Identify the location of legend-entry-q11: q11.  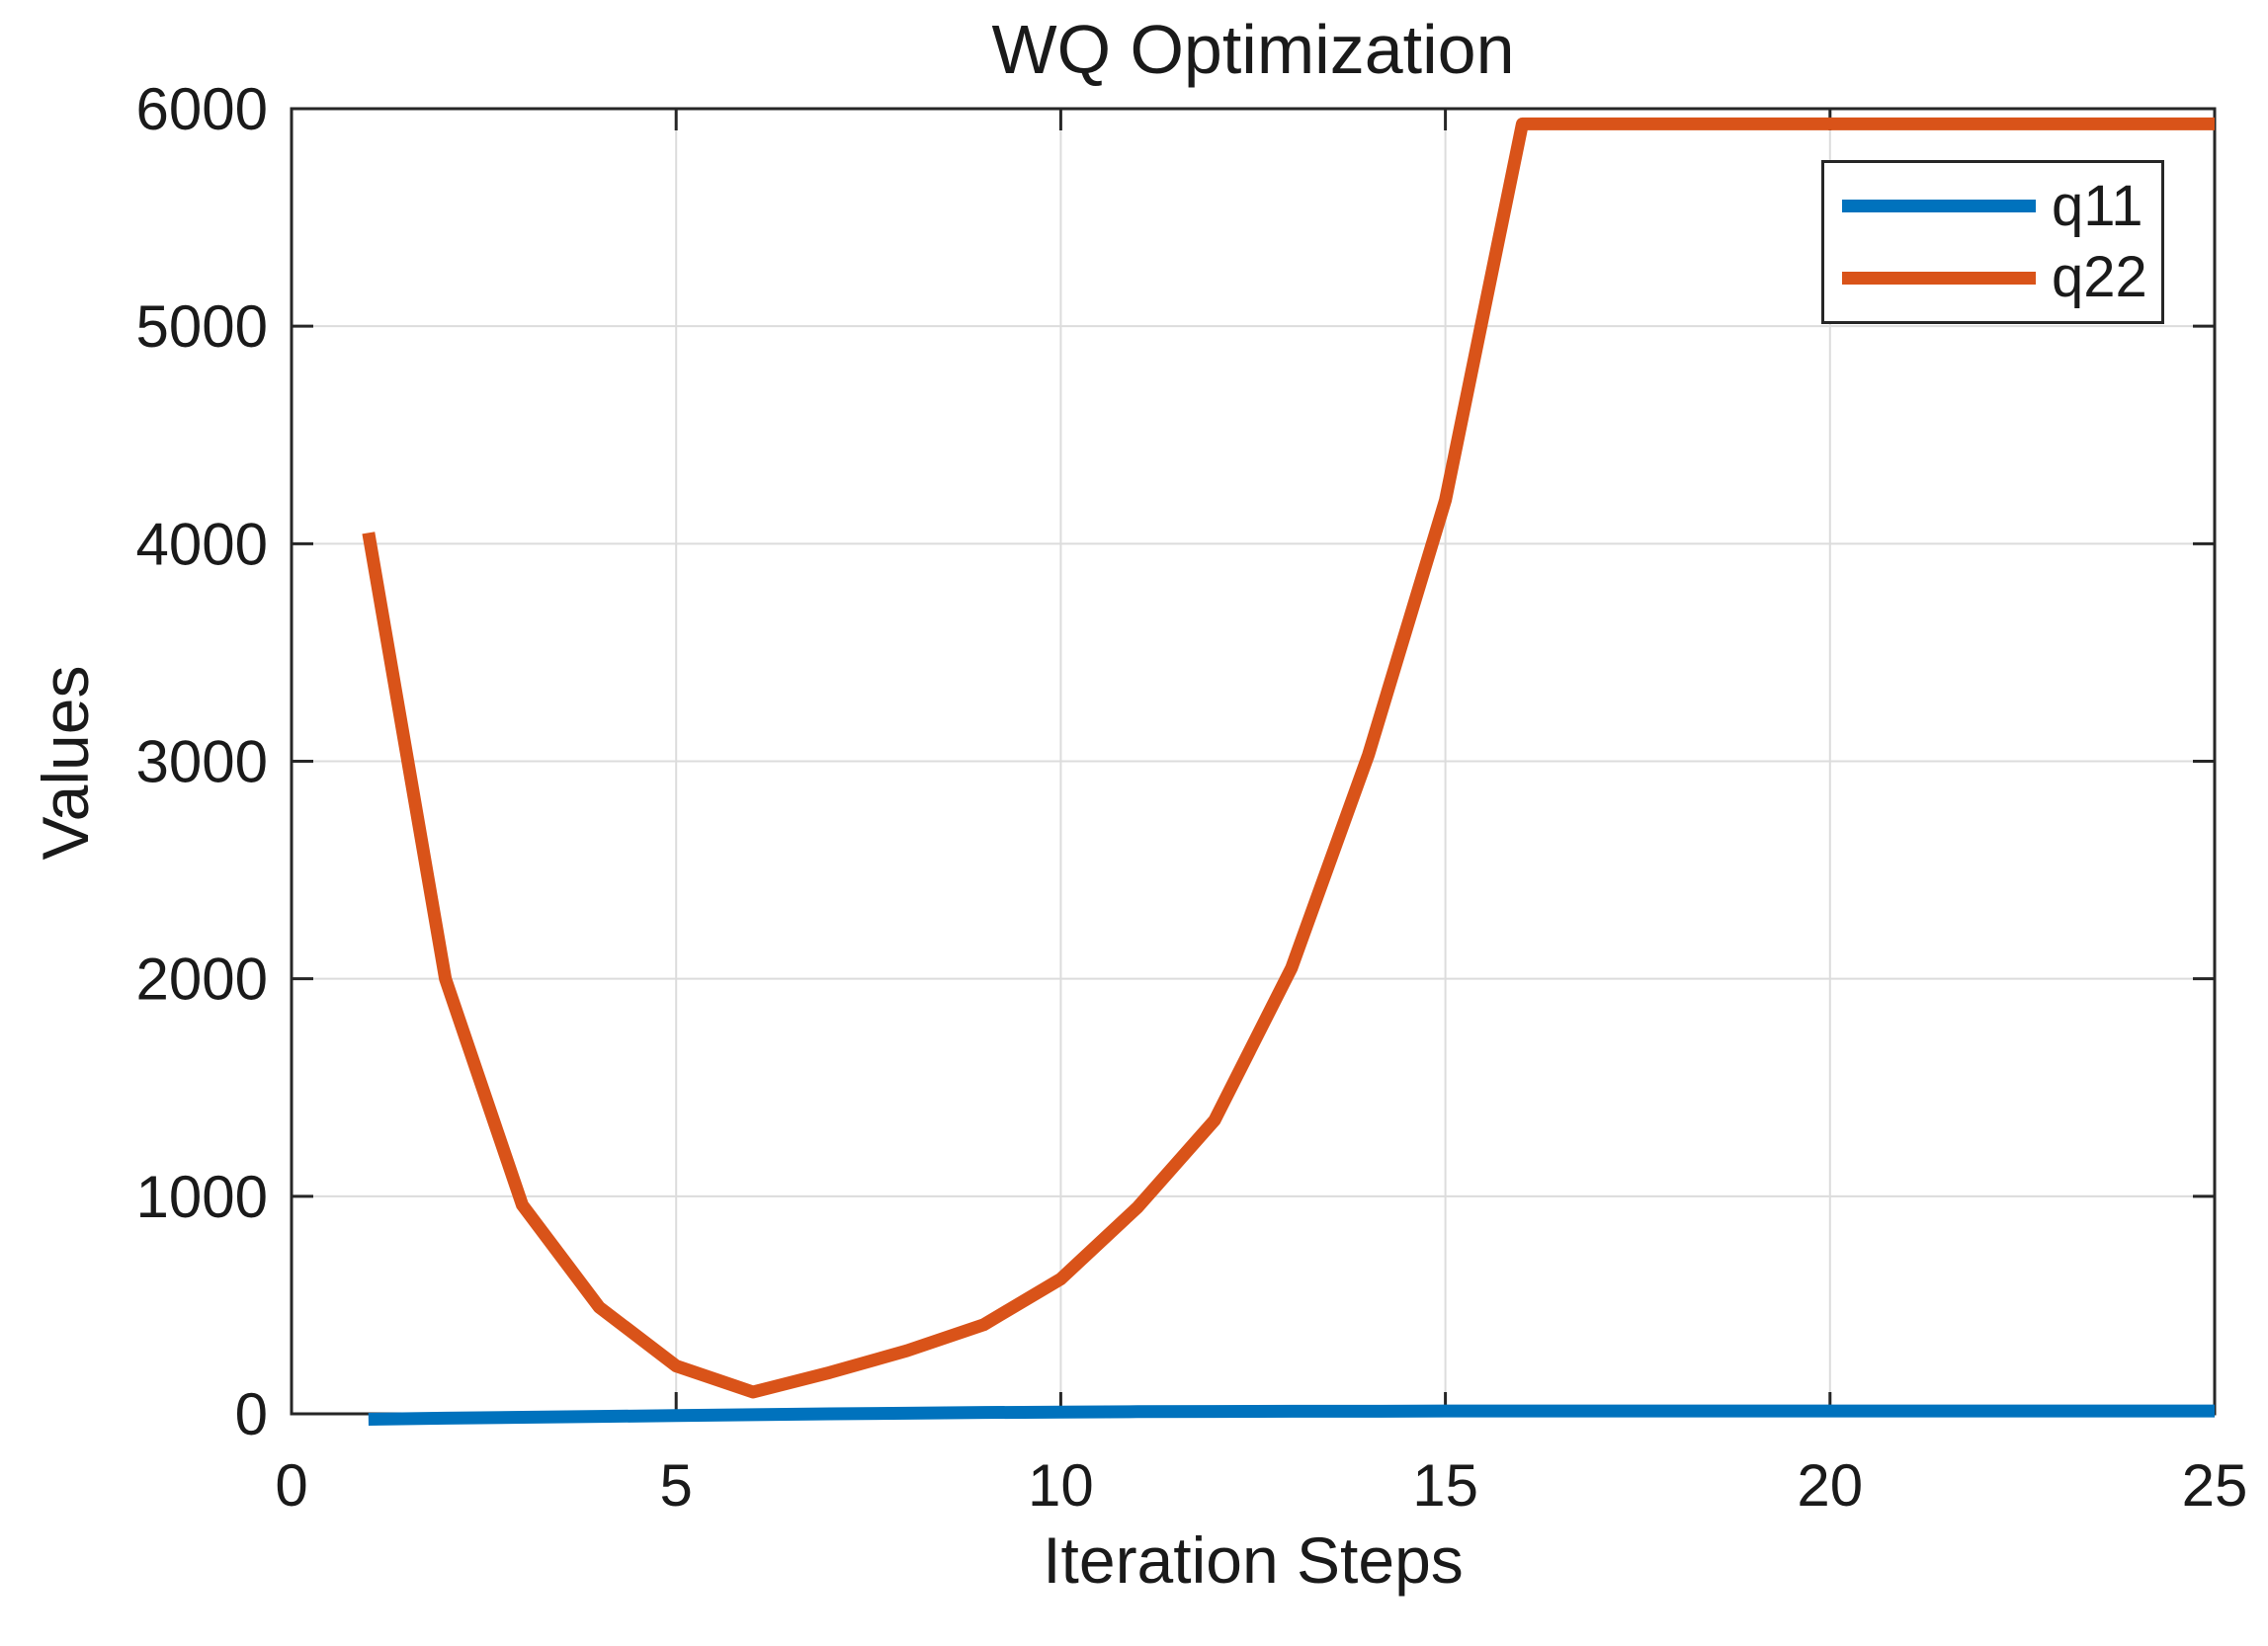
(2001, 205).